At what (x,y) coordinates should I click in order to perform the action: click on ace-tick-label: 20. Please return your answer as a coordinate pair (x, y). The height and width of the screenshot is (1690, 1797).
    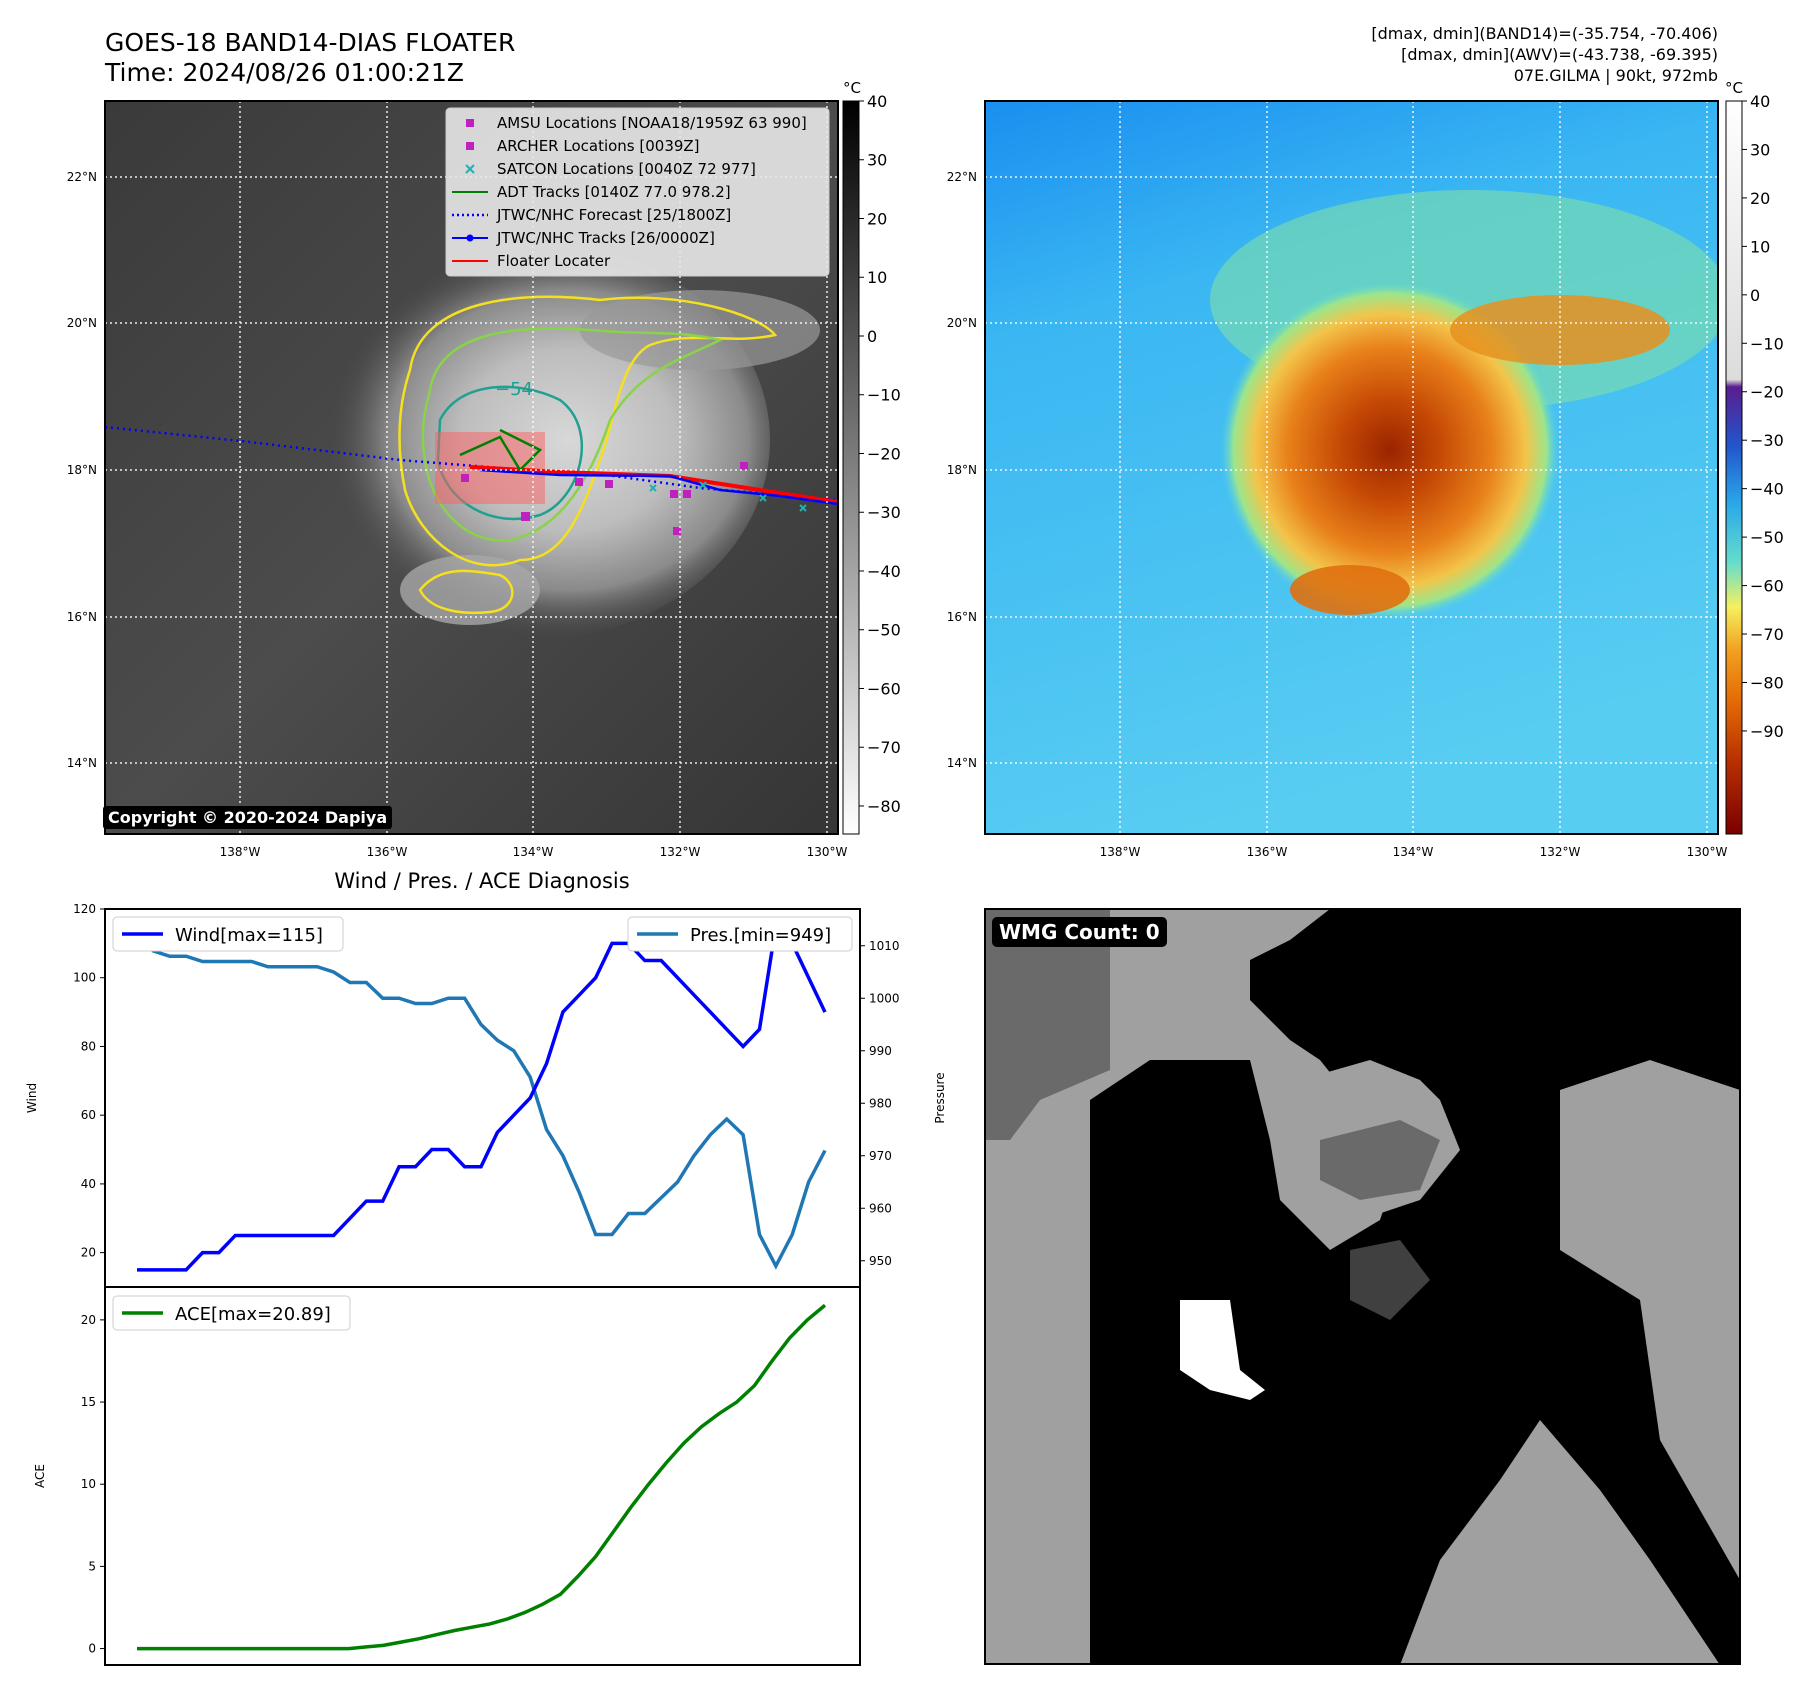
    Looking at the image, I should click on (88, 1320).